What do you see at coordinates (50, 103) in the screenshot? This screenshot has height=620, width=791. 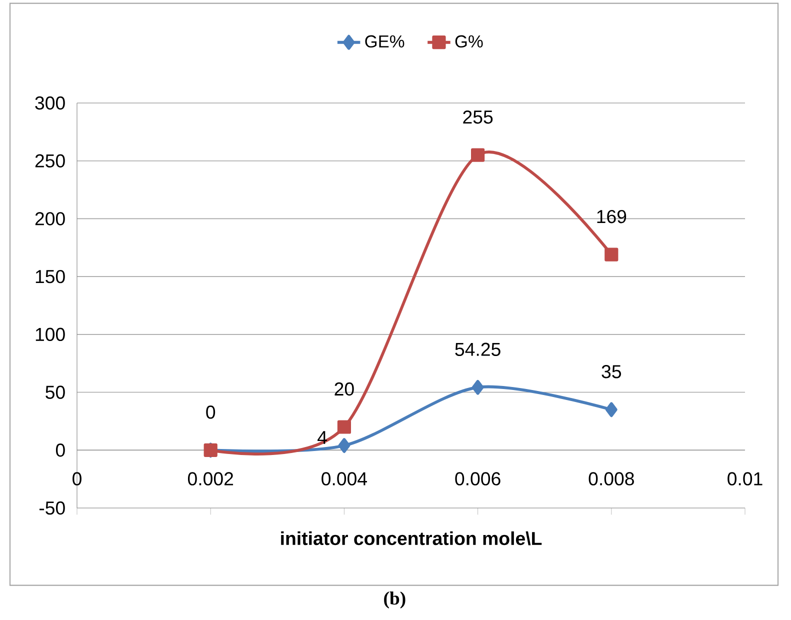 I see `y-tick-label: 300` at bounding box center [50, 103].